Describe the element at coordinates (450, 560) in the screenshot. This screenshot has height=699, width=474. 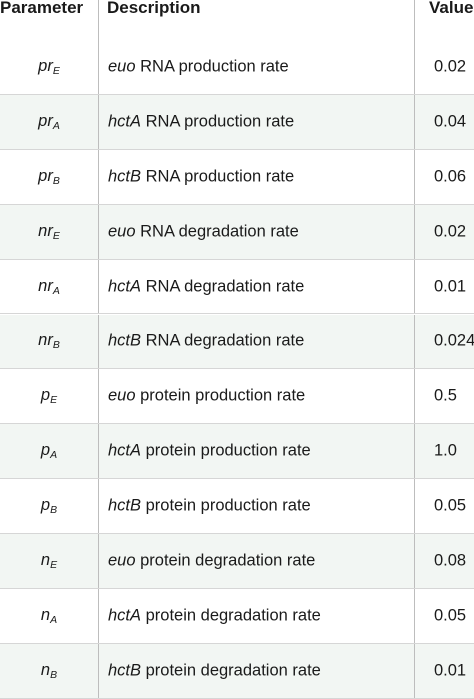
I see `value-cell: 0.08` at that location.